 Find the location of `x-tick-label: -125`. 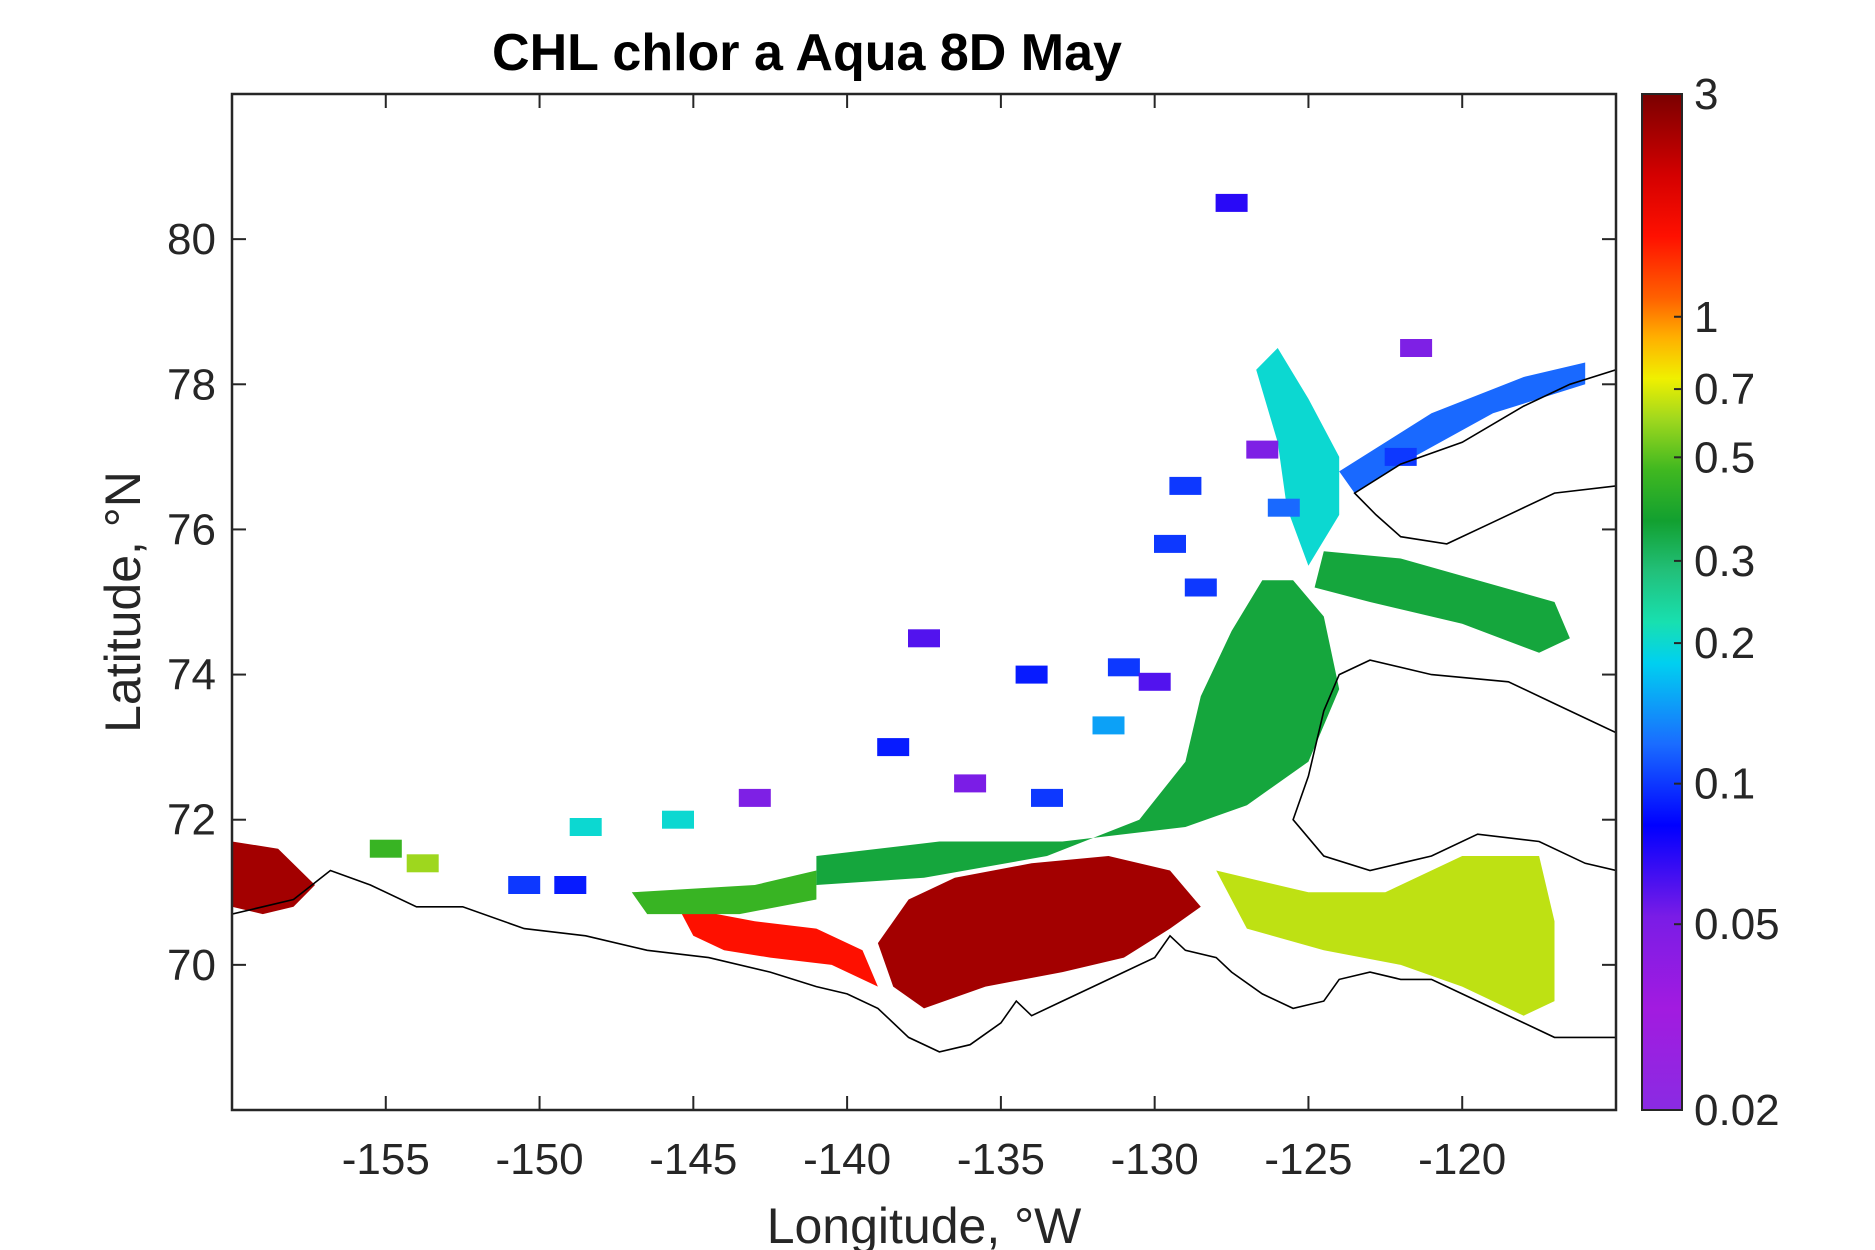

x-tick-label: -125 is located at coordinates (1308, 1159).